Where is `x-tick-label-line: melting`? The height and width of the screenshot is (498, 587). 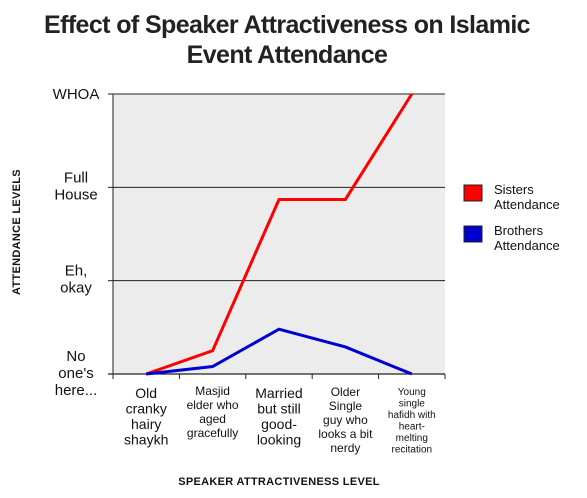 x-tick-label-line: melting is located at coordinates (412, 438).